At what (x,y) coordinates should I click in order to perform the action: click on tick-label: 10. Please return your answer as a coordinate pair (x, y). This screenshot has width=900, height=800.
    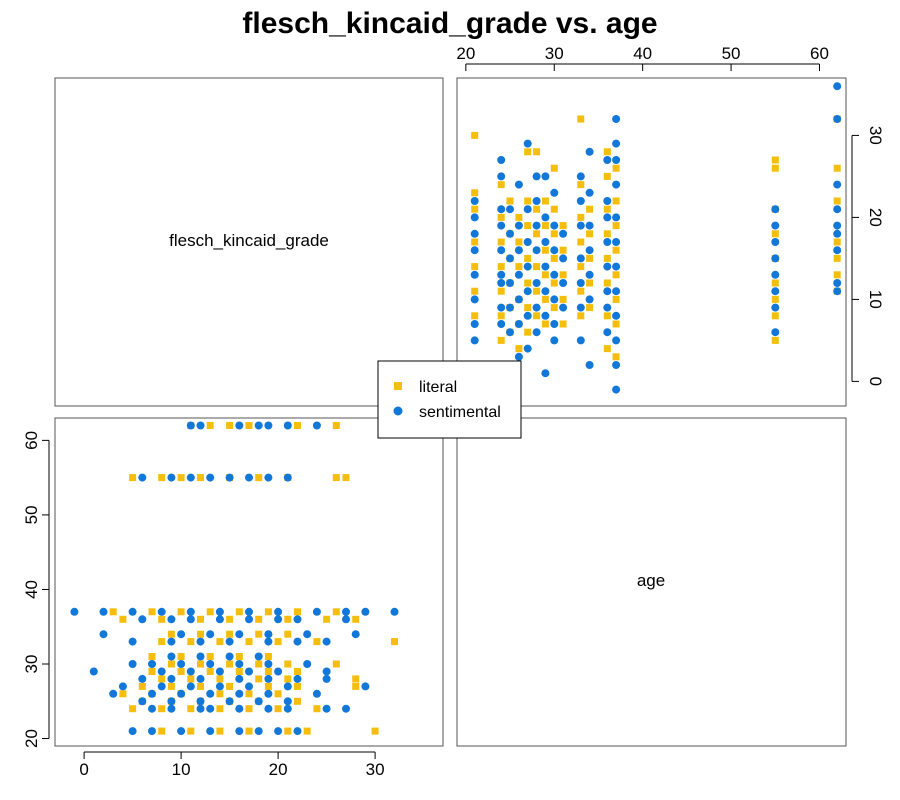
    Looking at the image, I should click on (875, 299).